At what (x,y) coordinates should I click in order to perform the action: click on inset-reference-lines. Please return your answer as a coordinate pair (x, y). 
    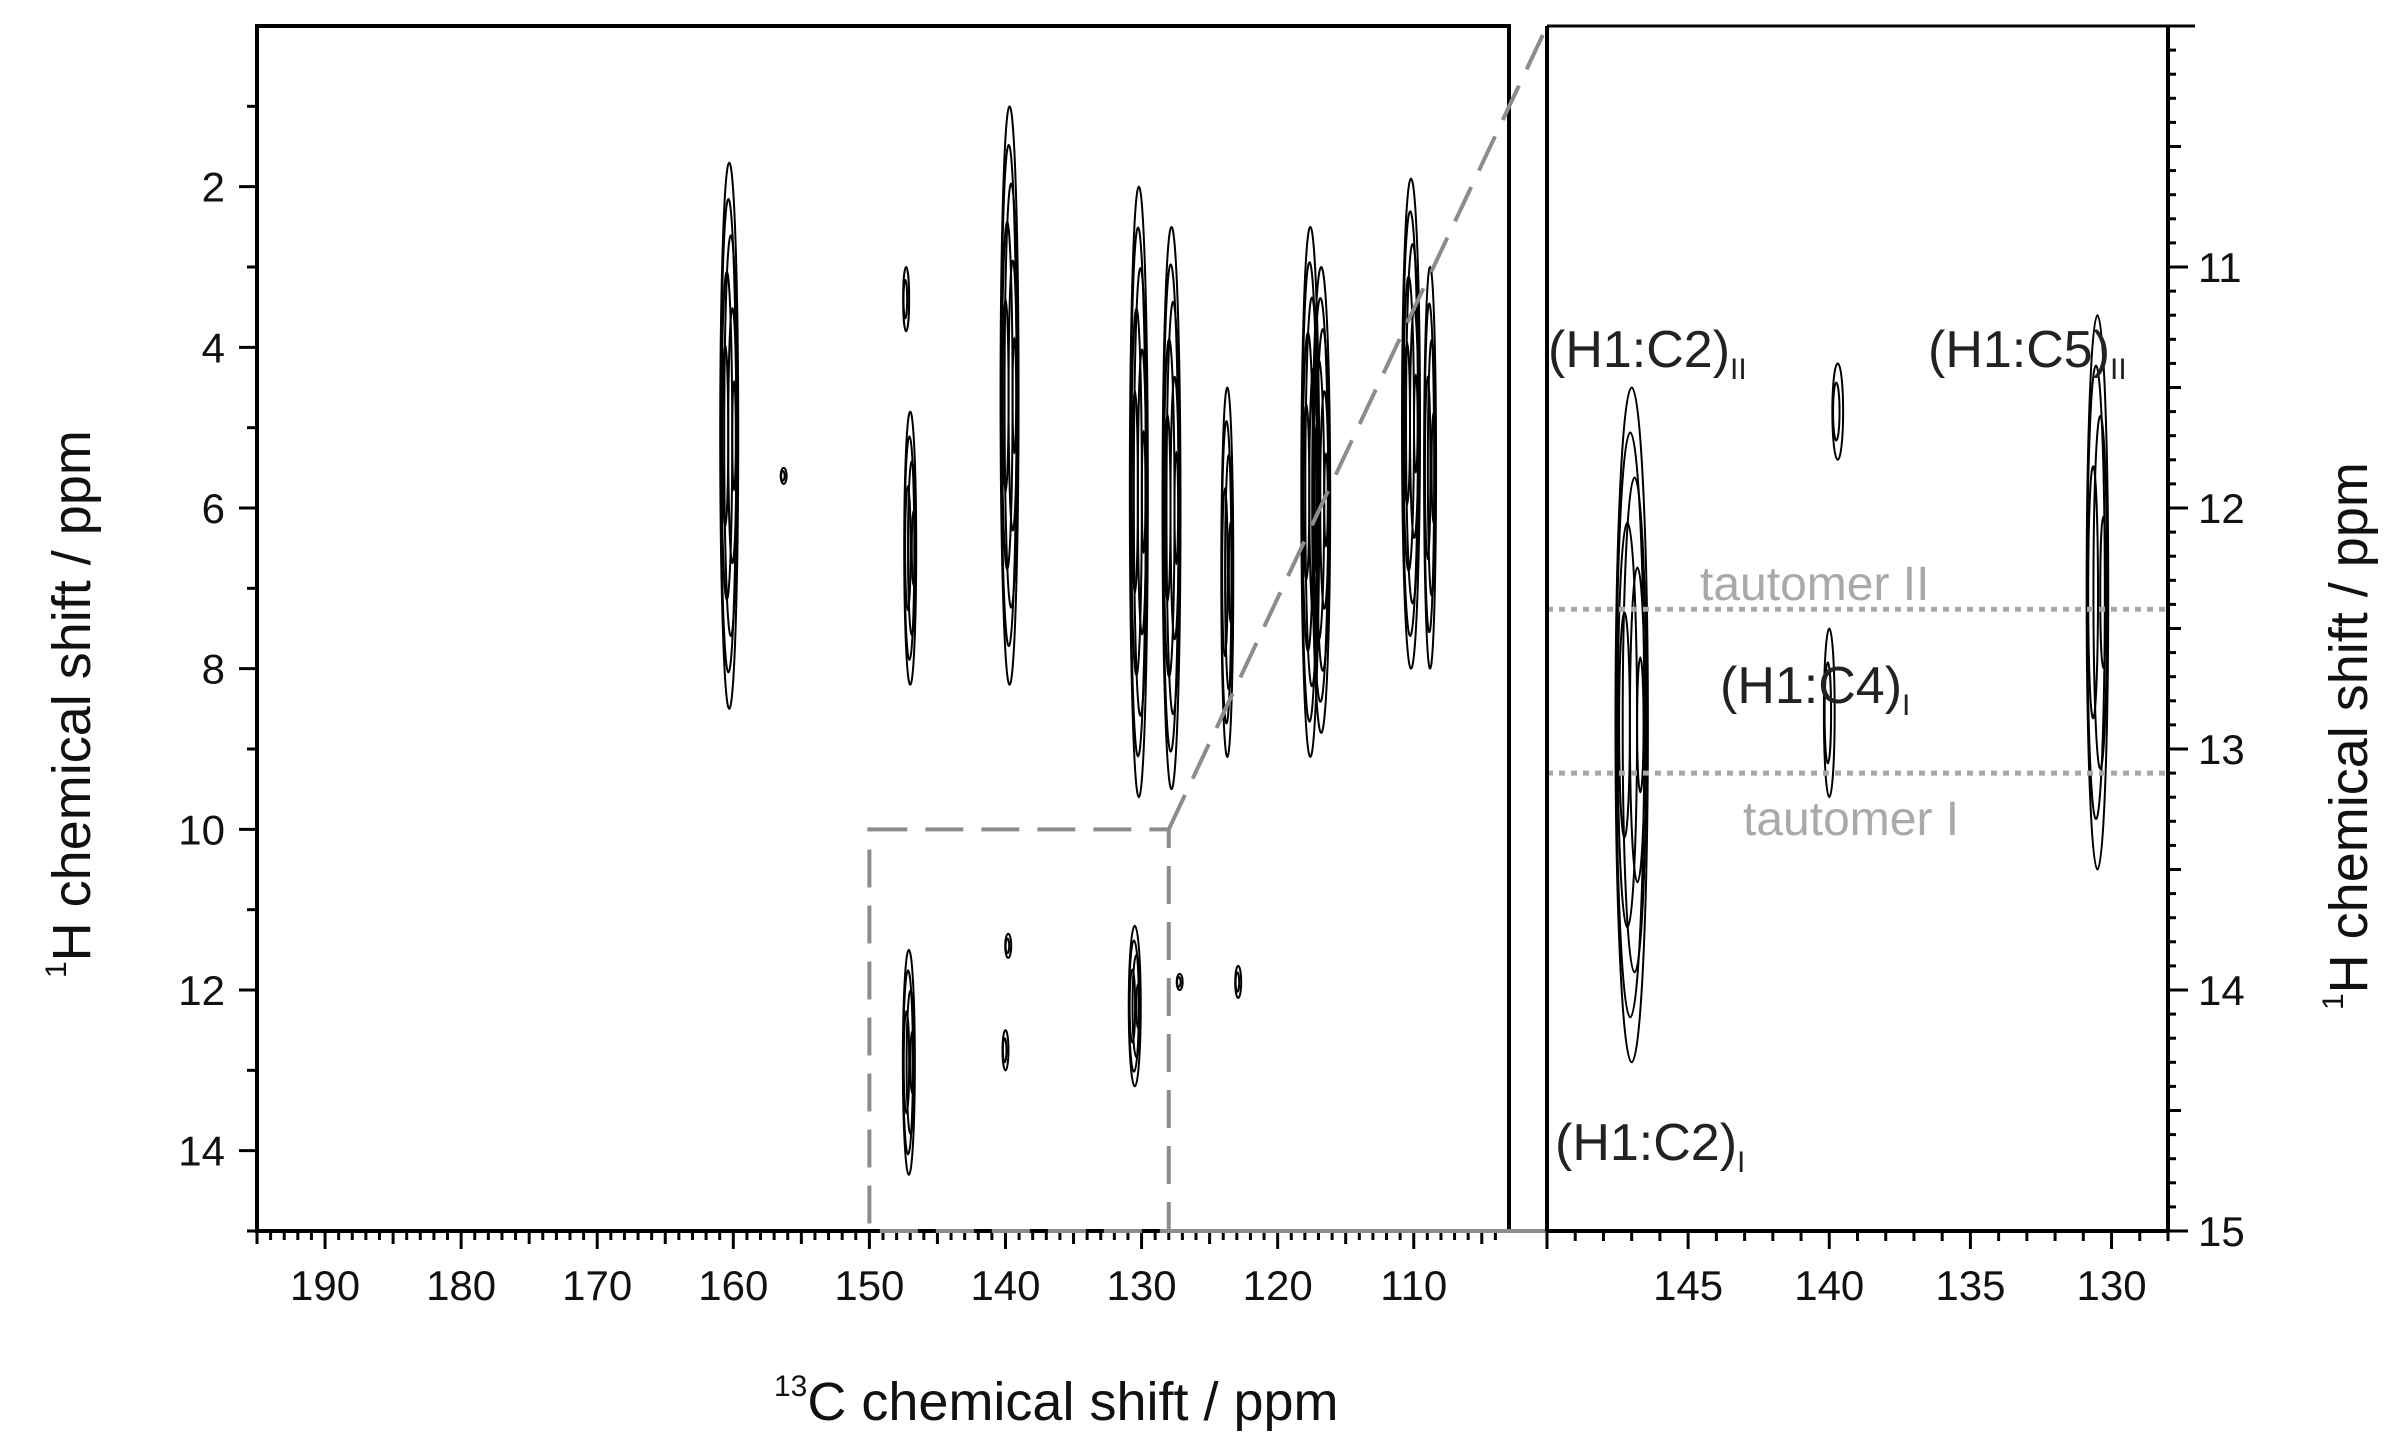
    Looking at the image, I should click on (1857, 691).